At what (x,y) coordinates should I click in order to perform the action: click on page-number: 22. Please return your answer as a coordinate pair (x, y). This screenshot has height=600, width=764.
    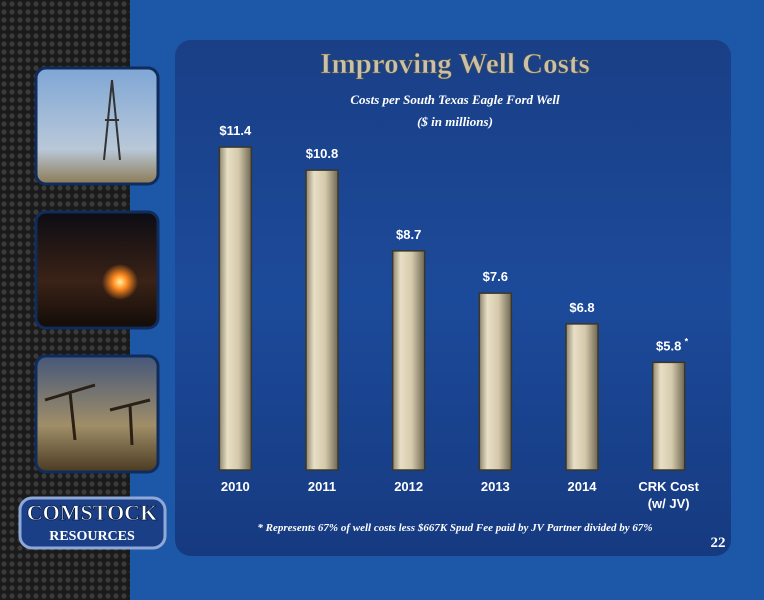
    Looking at the image, I should click on (718, 543).